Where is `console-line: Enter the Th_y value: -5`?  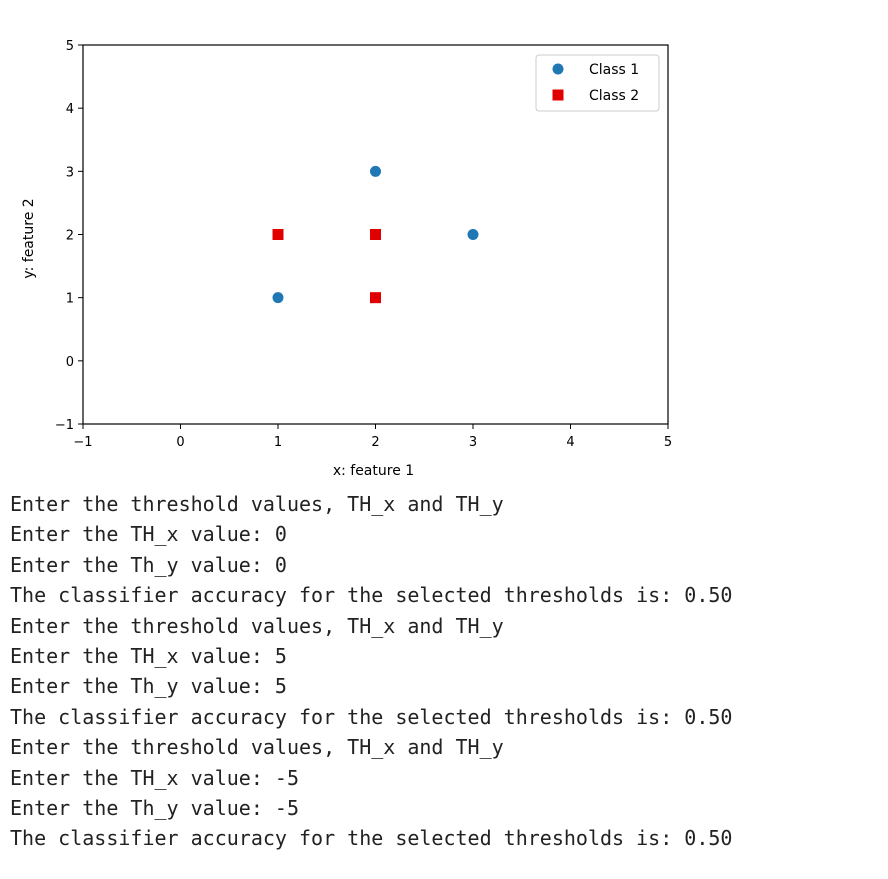
console-line: Enter the Th_y value: -5 is located at coordinates (154, 807).